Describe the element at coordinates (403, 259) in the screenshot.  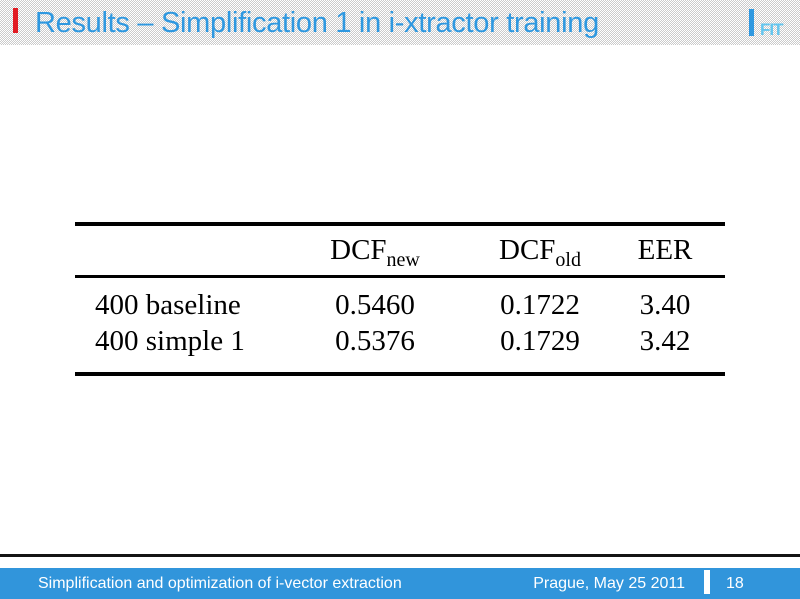
I see `header-dcf-new-sub: new` at that location.